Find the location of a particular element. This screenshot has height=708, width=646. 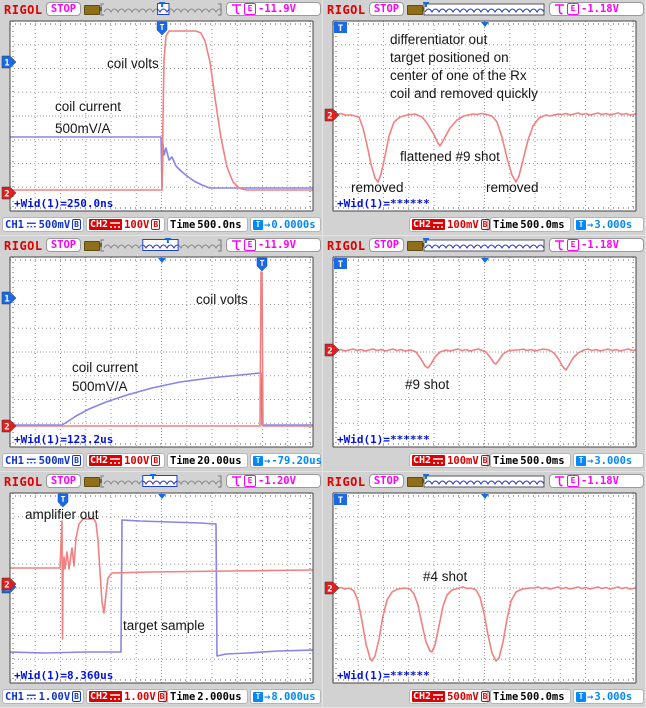

trigger-offset-box: T → -79.20us is located at coordinates (286, 460).